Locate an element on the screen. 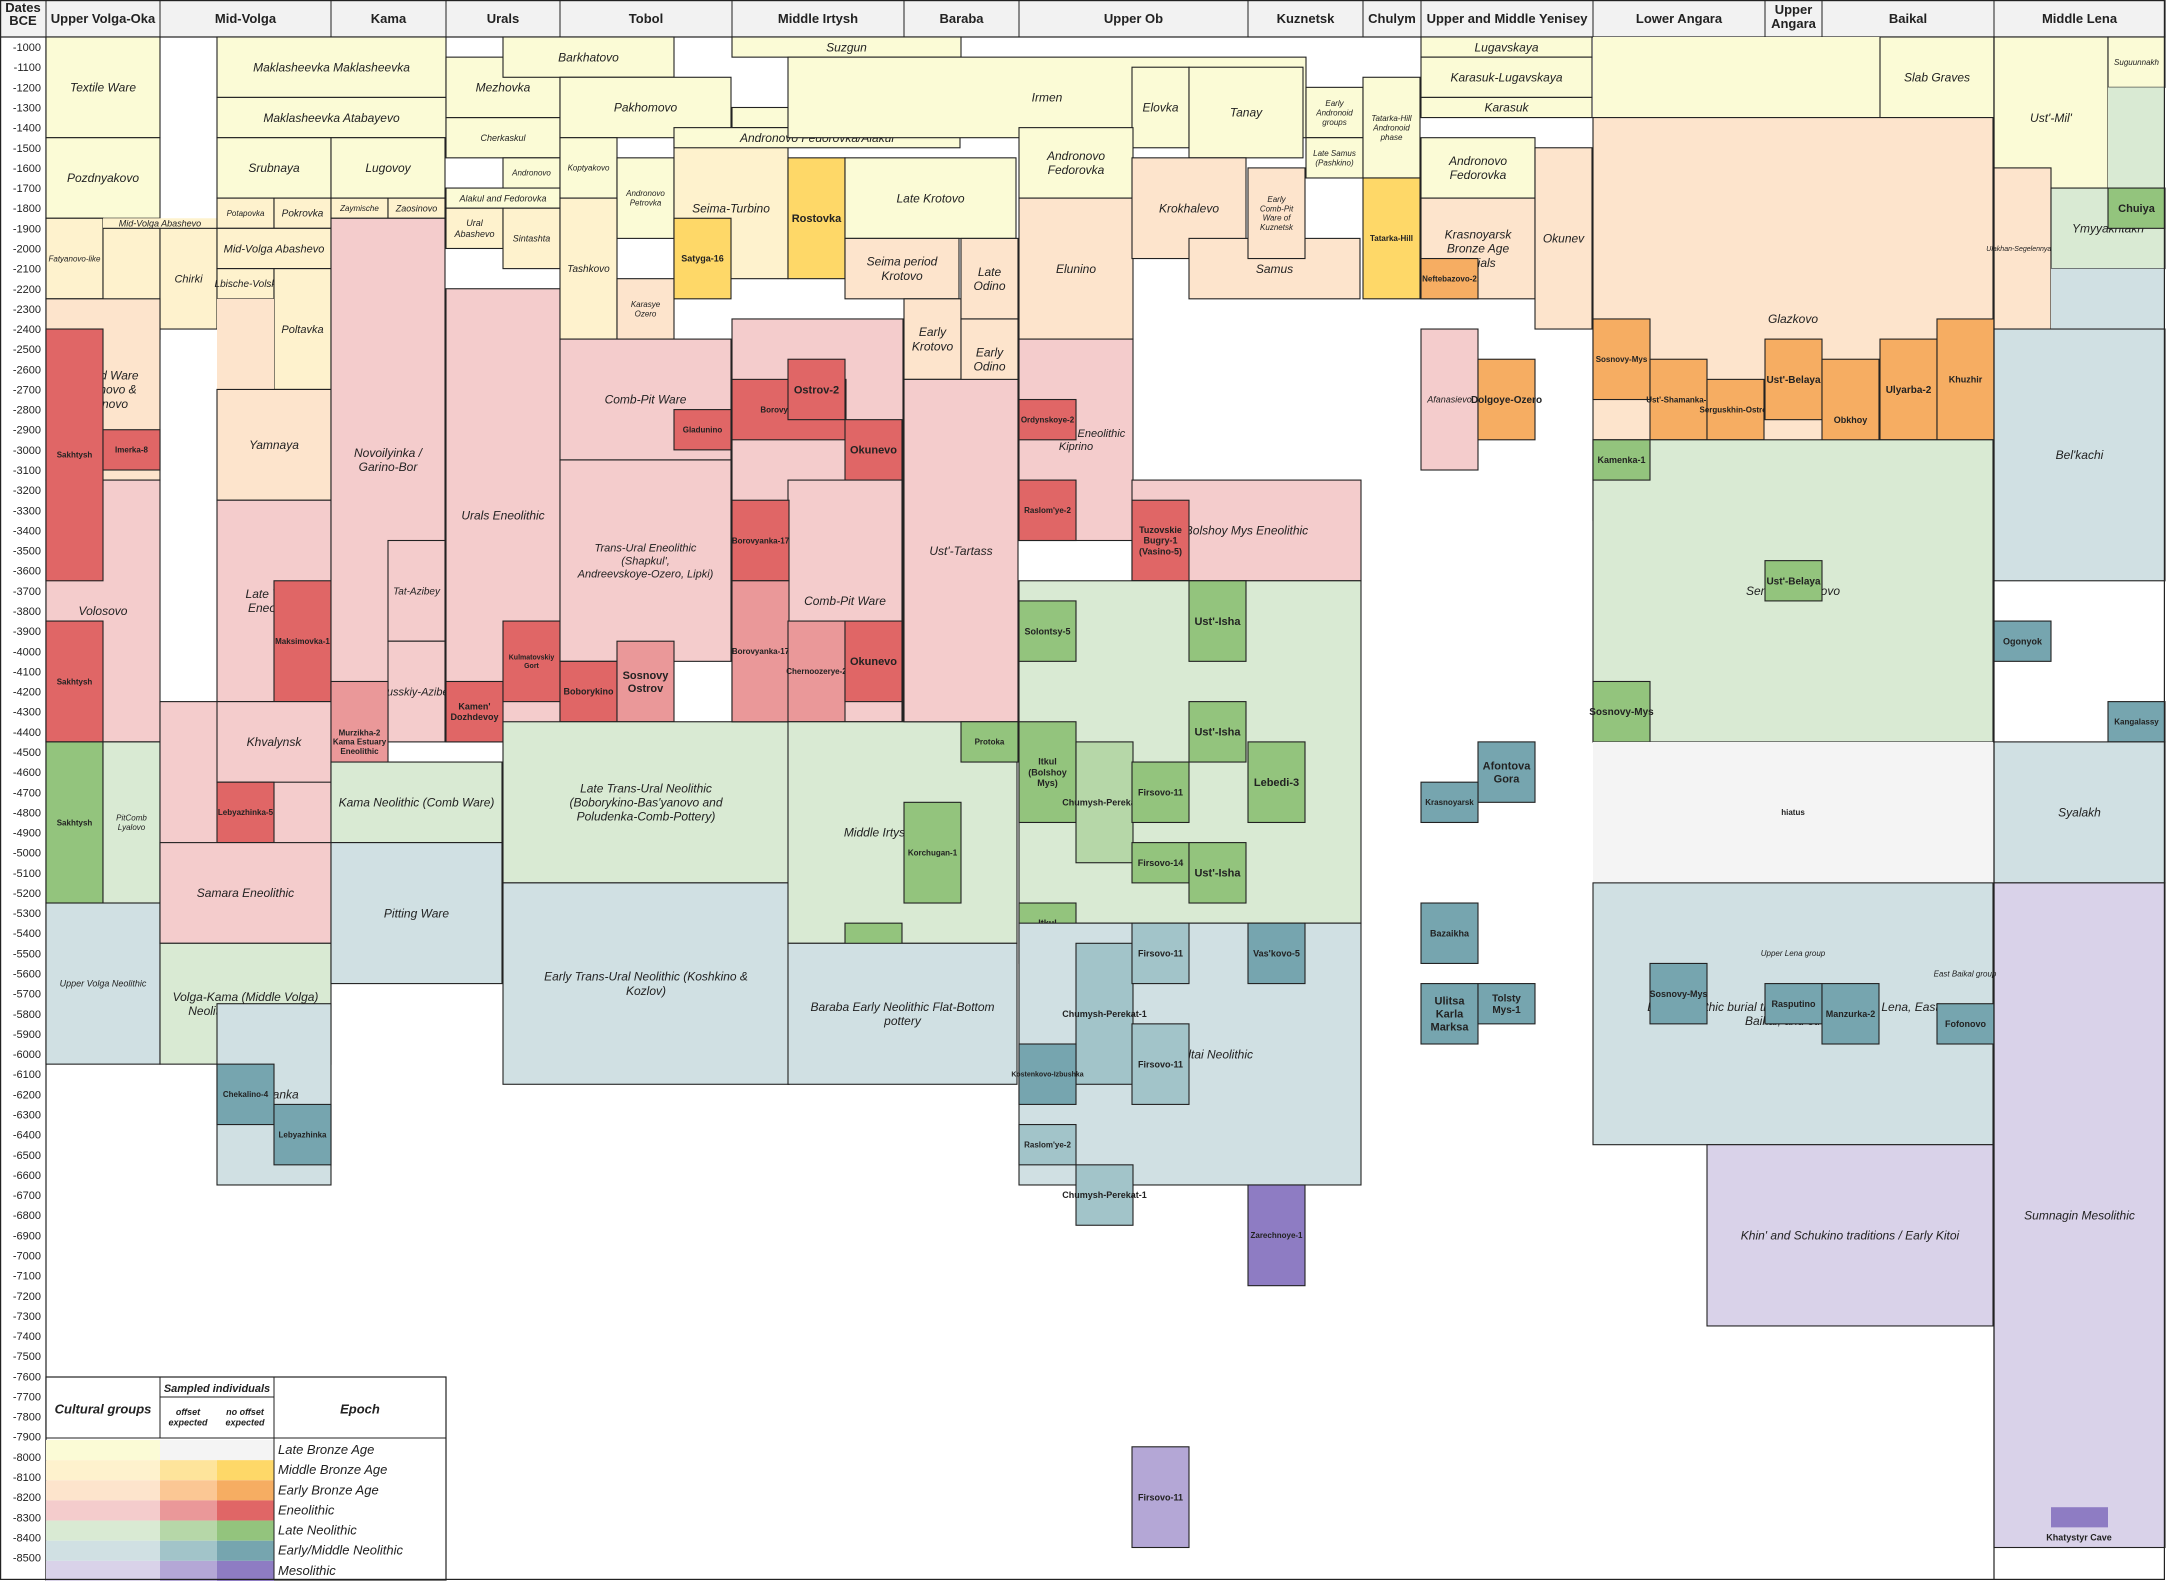 The height and width of the screenshot is (1581, 2167). site-label: Manzurka-2 is located at coordinates (1851, 1014).